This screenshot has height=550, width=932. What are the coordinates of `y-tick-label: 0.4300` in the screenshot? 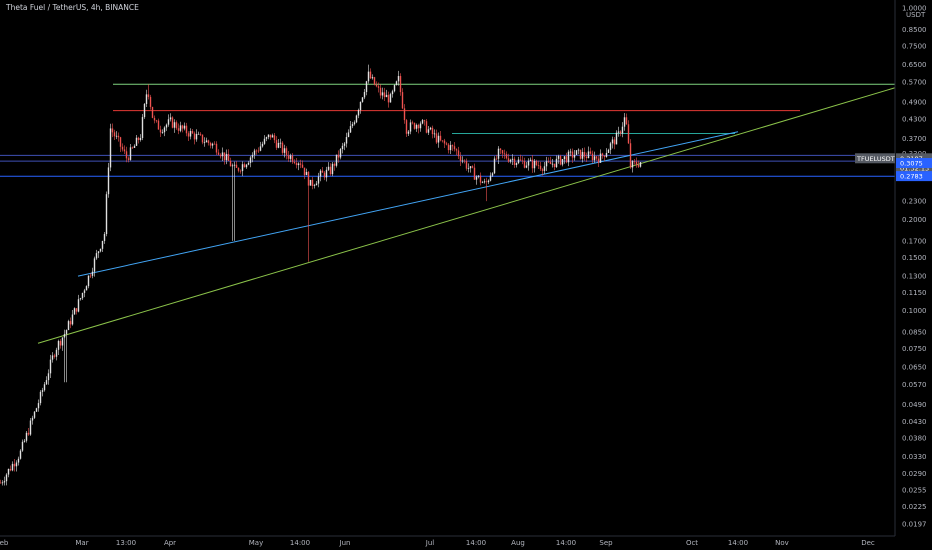 It's located at (914, 119).